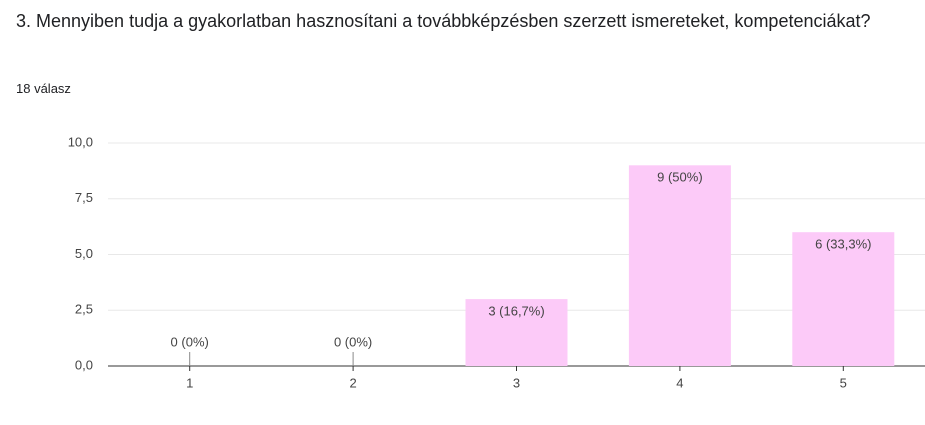  Describe the element at coordinates (680, 177) in the screenshot. I see `data-label: 9 (50%)` at that location.